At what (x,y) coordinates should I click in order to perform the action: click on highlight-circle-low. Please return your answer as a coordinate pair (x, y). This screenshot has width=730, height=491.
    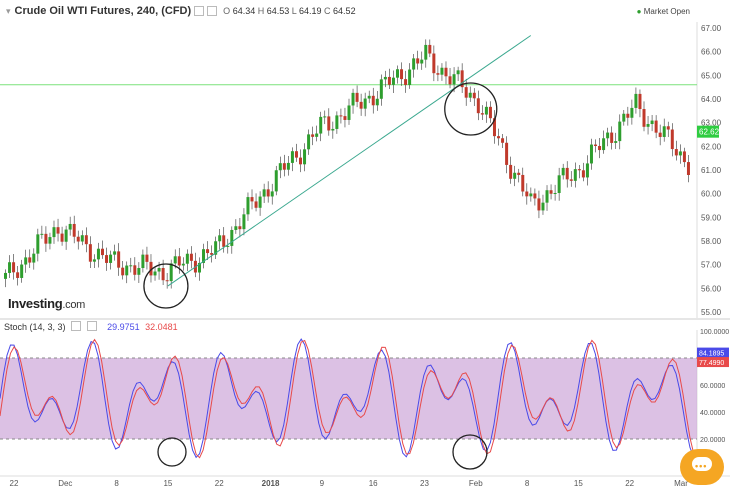
    Looking at the image, I should click on (166, 286).